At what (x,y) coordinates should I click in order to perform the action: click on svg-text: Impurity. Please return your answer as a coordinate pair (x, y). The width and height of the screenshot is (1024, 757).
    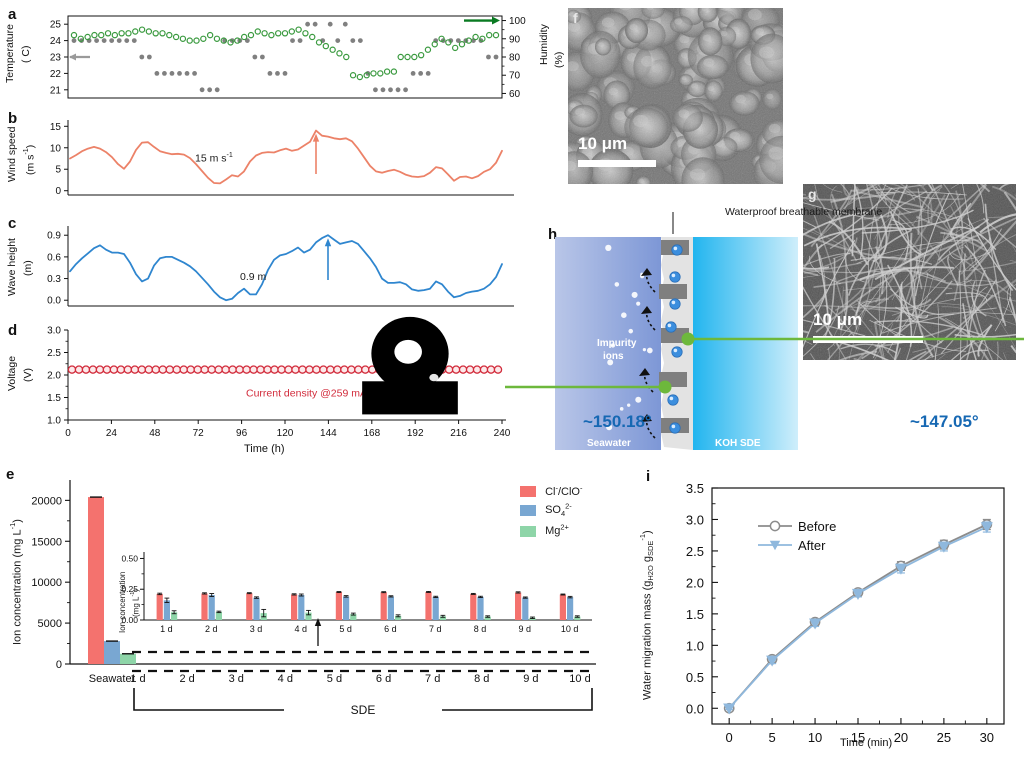
    Looking at the image, I should click on (617, 343).